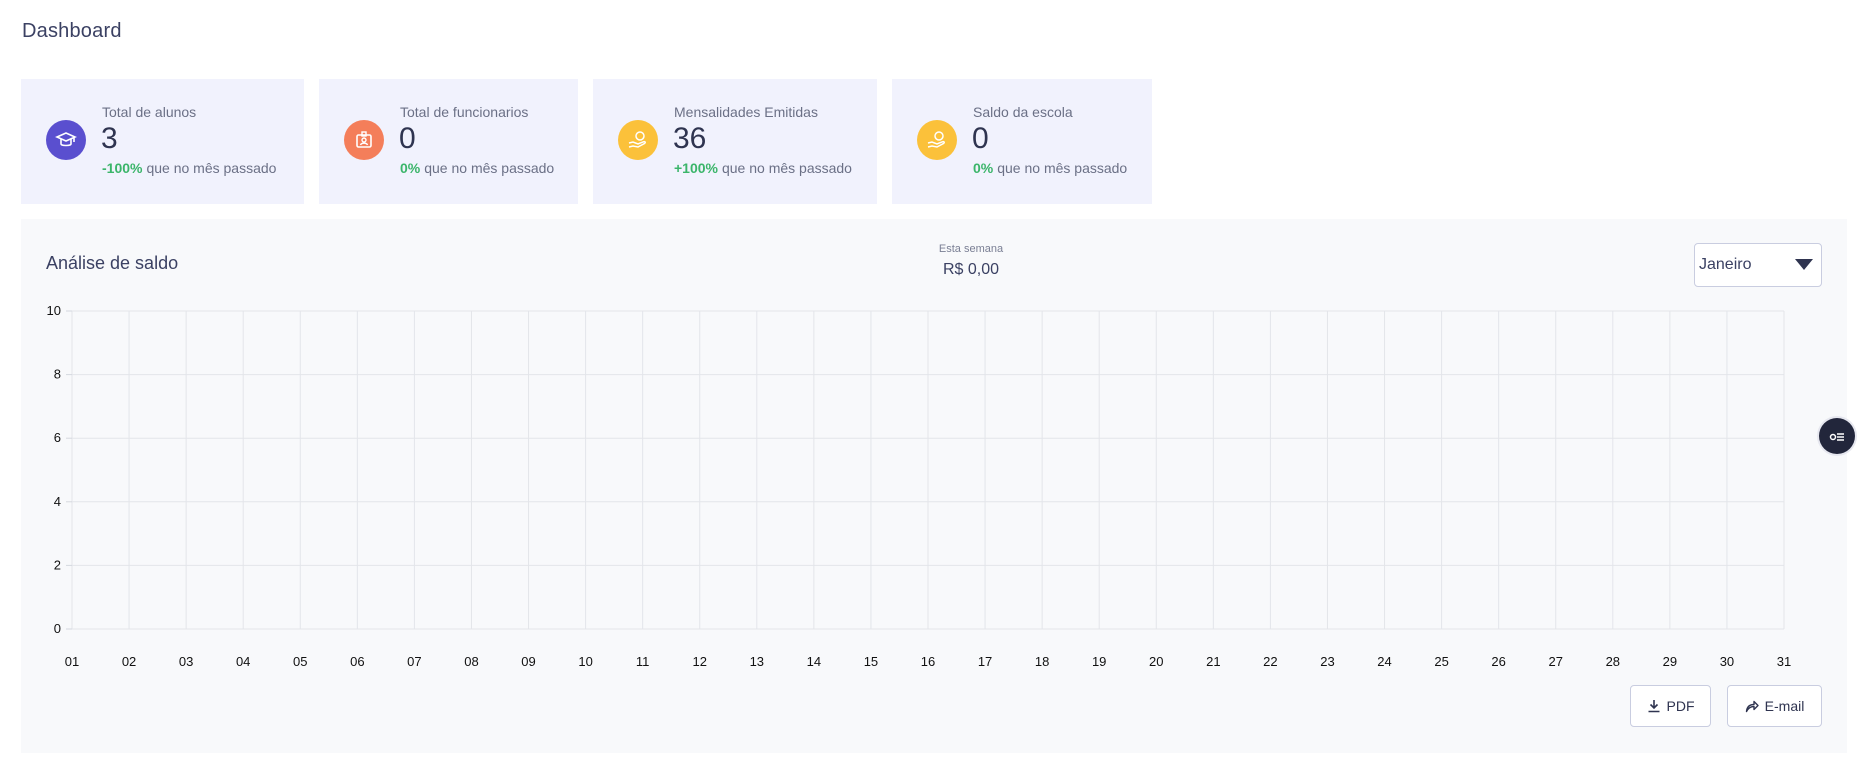 The width and height of the screenshot is (1861, 761). I want to click on x-tick-label: 24, so click(1384, 661).